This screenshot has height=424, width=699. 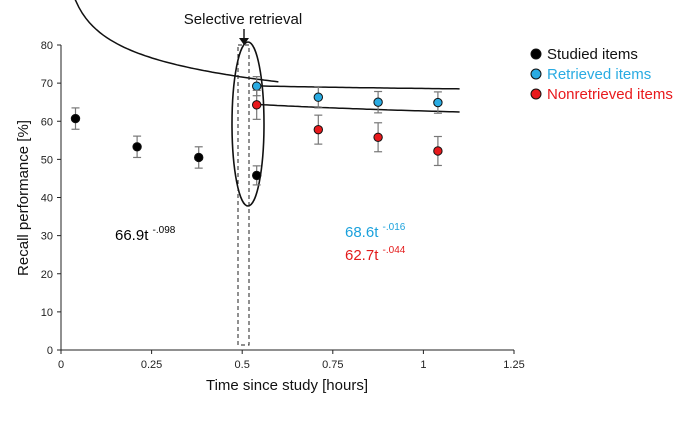 I want to click on equation-exponent: -.098, so click(x=164, y=230).